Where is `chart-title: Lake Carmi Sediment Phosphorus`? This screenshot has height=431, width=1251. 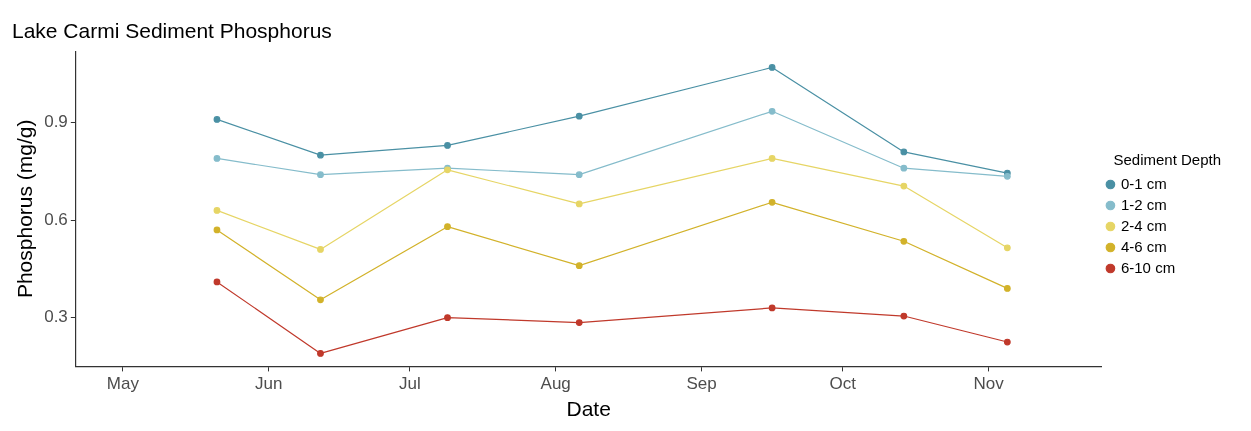 chart-title: Lake Carmi Sediment Phosphorus is located at coordinates (172, 31).